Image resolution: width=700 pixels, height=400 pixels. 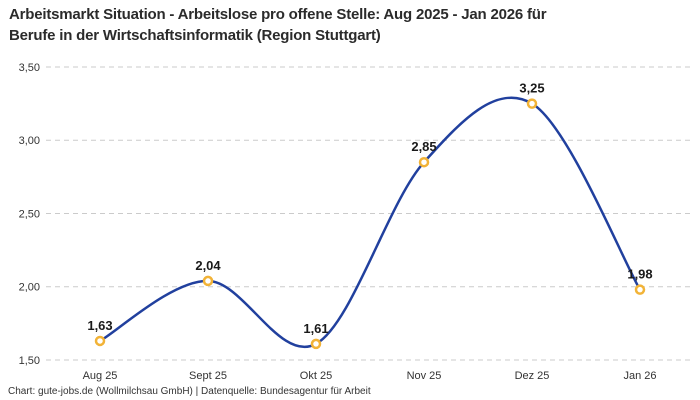 I want to click on x-tick-label: Aug 25, so click(x=100, y=376).